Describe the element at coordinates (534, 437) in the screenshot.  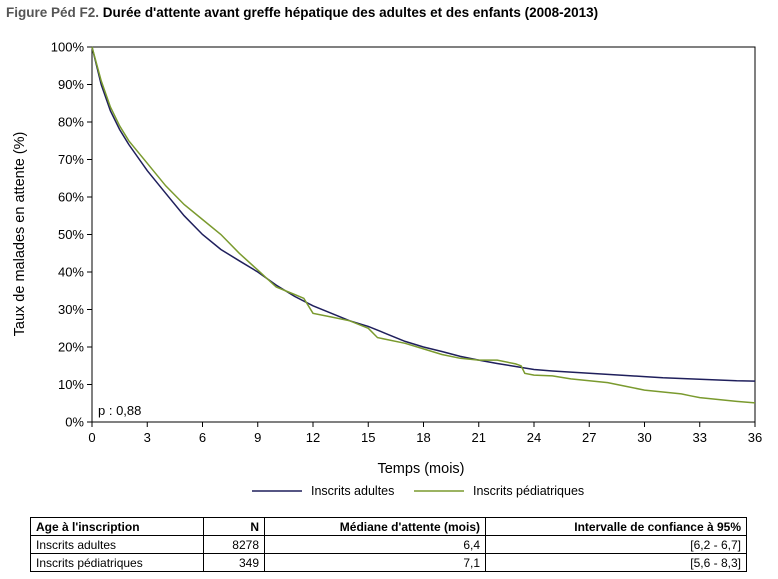
I see `x-tick-label: 24` at that location.